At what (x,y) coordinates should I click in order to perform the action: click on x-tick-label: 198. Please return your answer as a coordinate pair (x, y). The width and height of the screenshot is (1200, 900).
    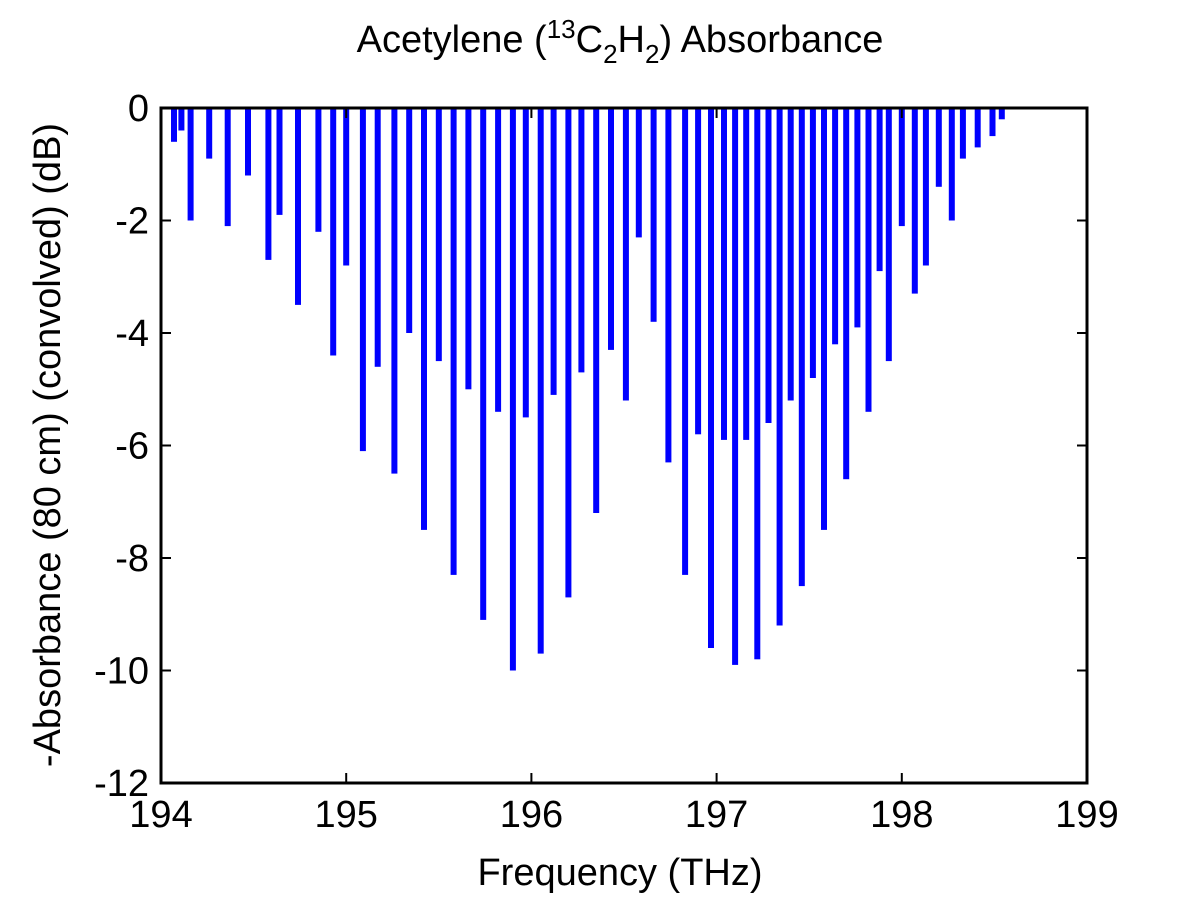
    Looking at the image, I should click on (901, 815).